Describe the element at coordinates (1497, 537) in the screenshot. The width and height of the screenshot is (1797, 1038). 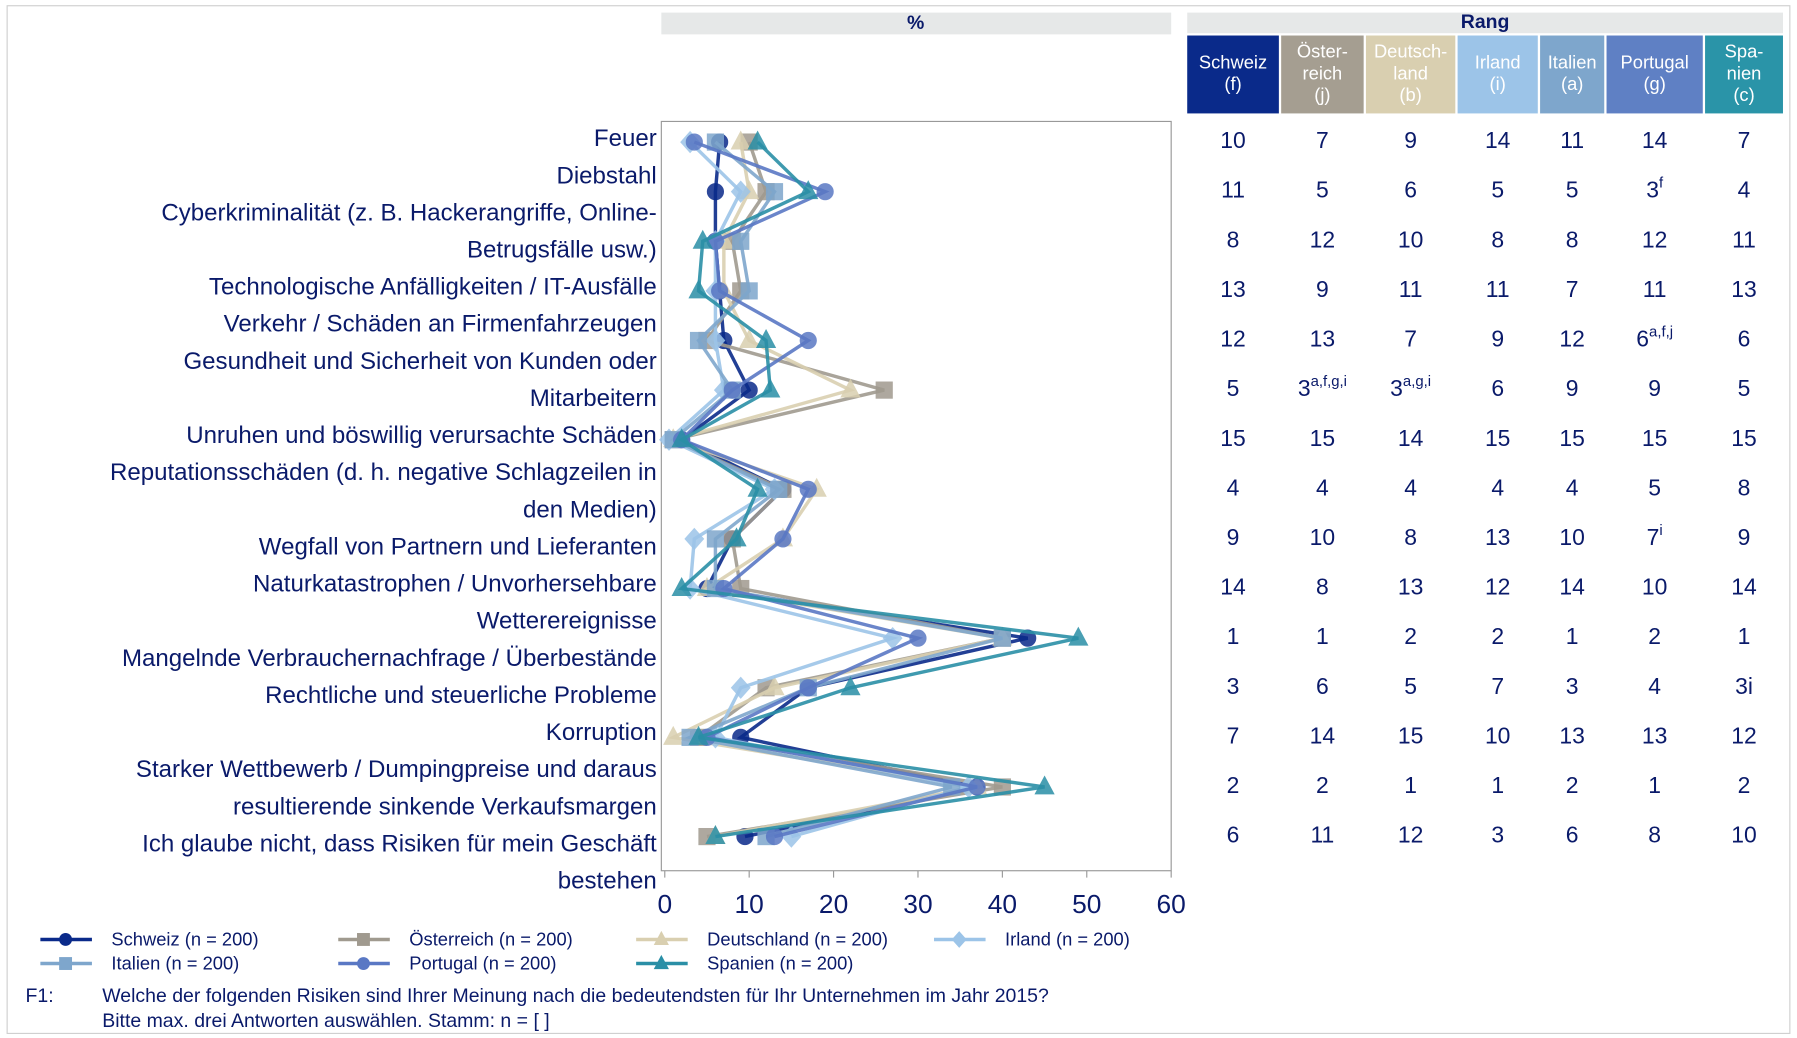
I see `table-cell: 13` at that location.